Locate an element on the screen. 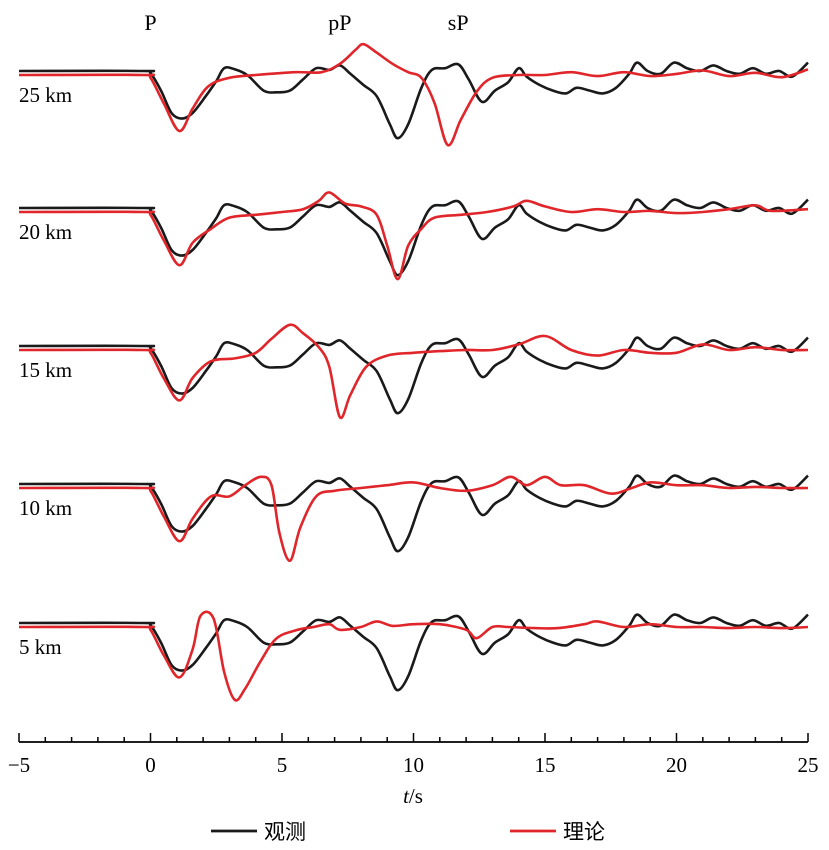 This screenshot has width=829, height=850. synthetic-waveform-10km is located at coordinates (413, 519).